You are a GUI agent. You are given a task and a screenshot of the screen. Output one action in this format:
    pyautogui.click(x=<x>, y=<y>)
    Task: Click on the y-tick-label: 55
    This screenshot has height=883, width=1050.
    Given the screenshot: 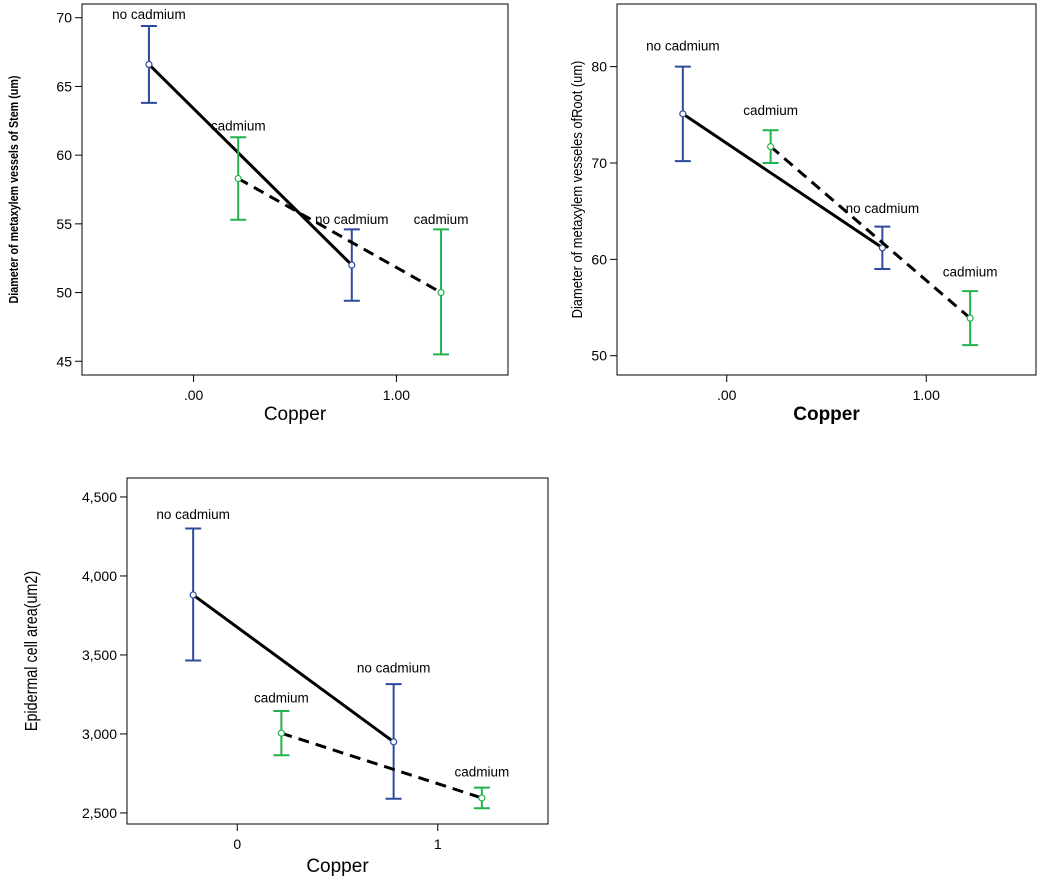 What is the action you would take?
    pyautogui.click(x=64, y=224)
    